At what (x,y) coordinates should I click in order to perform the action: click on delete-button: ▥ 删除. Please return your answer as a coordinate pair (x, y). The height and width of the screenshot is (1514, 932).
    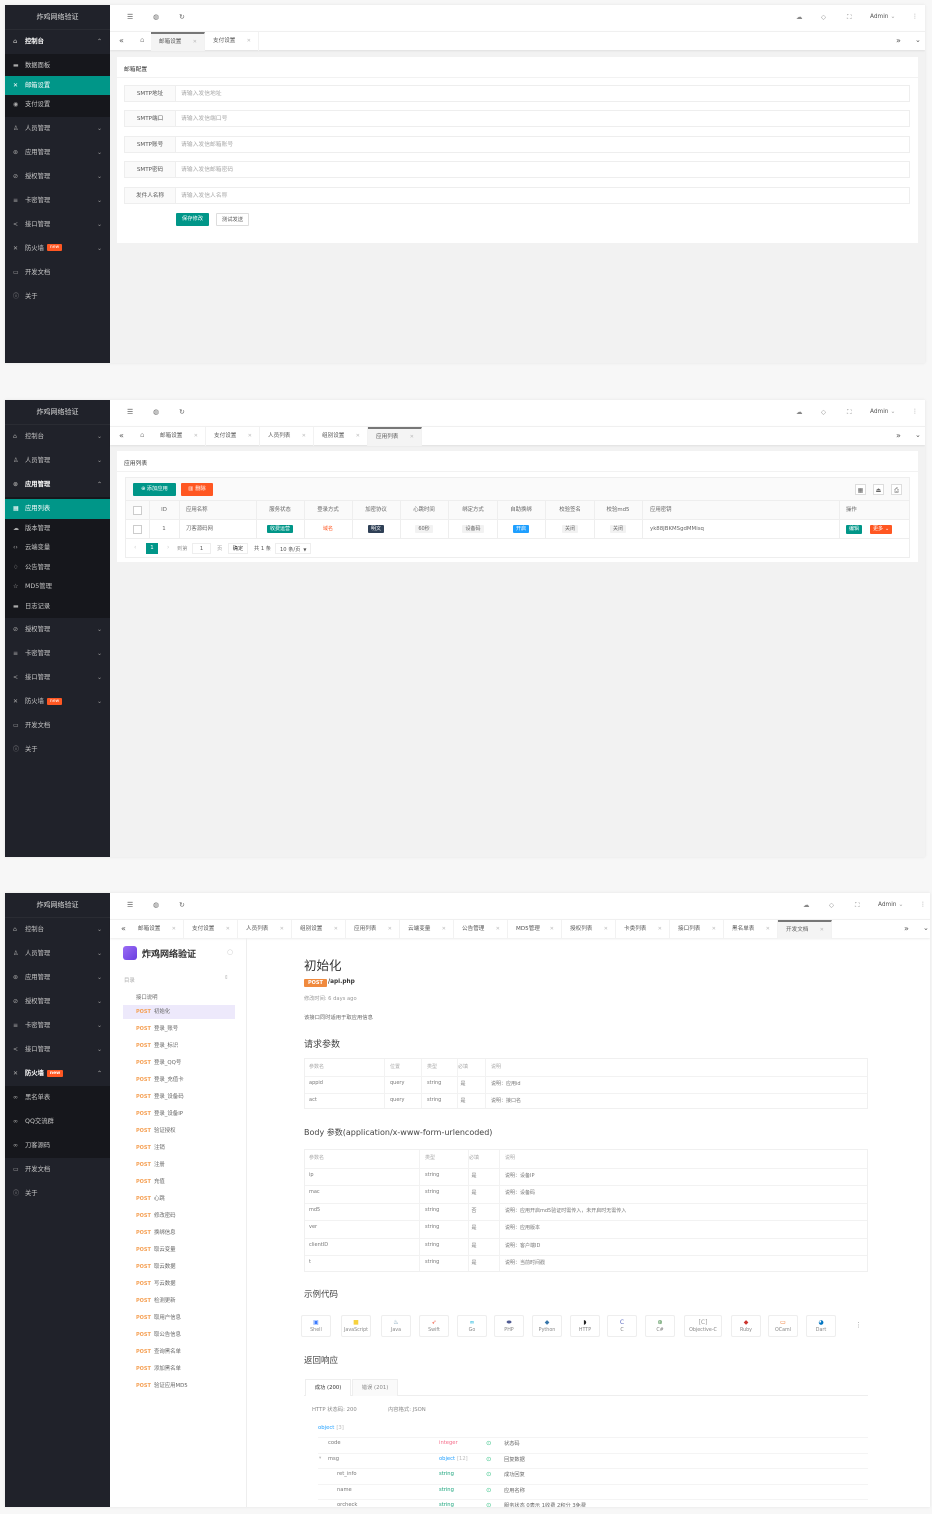
    Looking at the image, I should click on (197, 489).